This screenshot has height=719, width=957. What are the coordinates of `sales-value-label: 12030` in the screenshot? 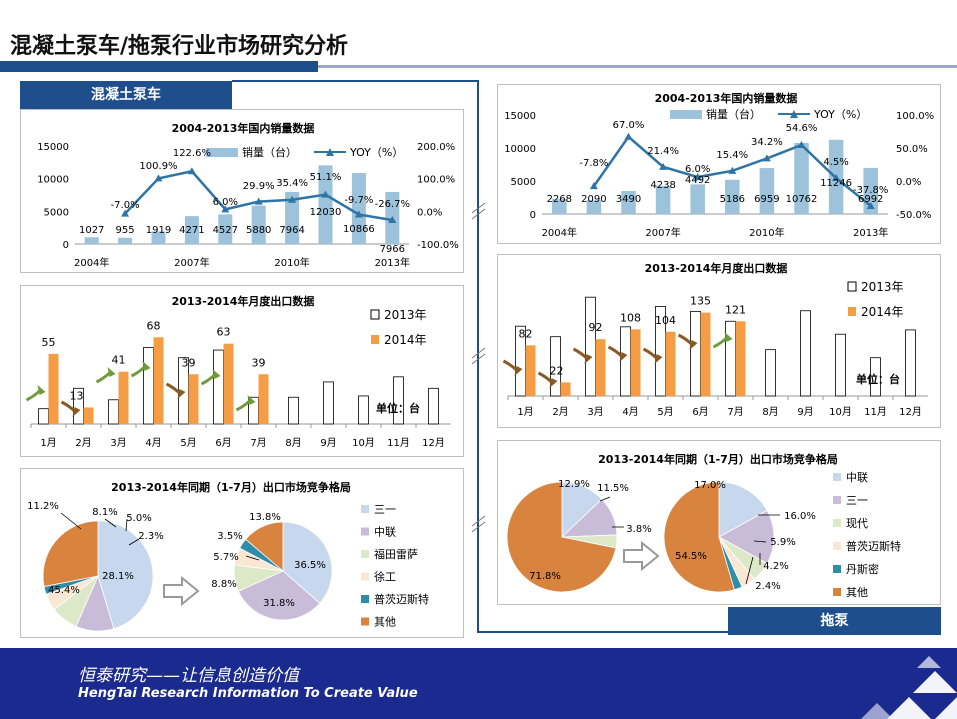 It's located at (326, 212).